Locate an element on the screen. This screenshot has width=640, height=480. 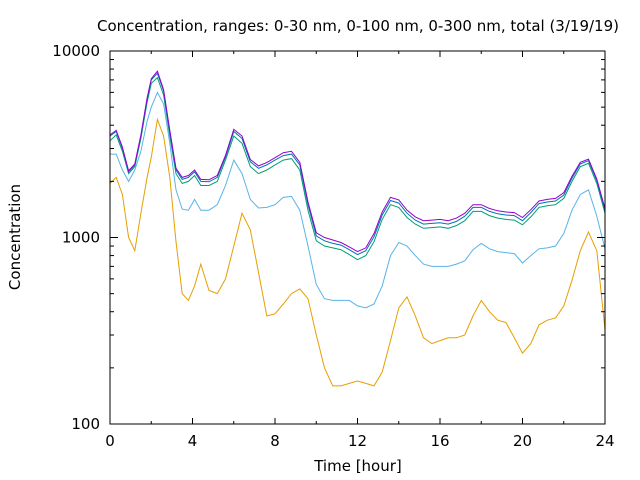
x-tick-label: 20 is located at coordinates (522, 441).